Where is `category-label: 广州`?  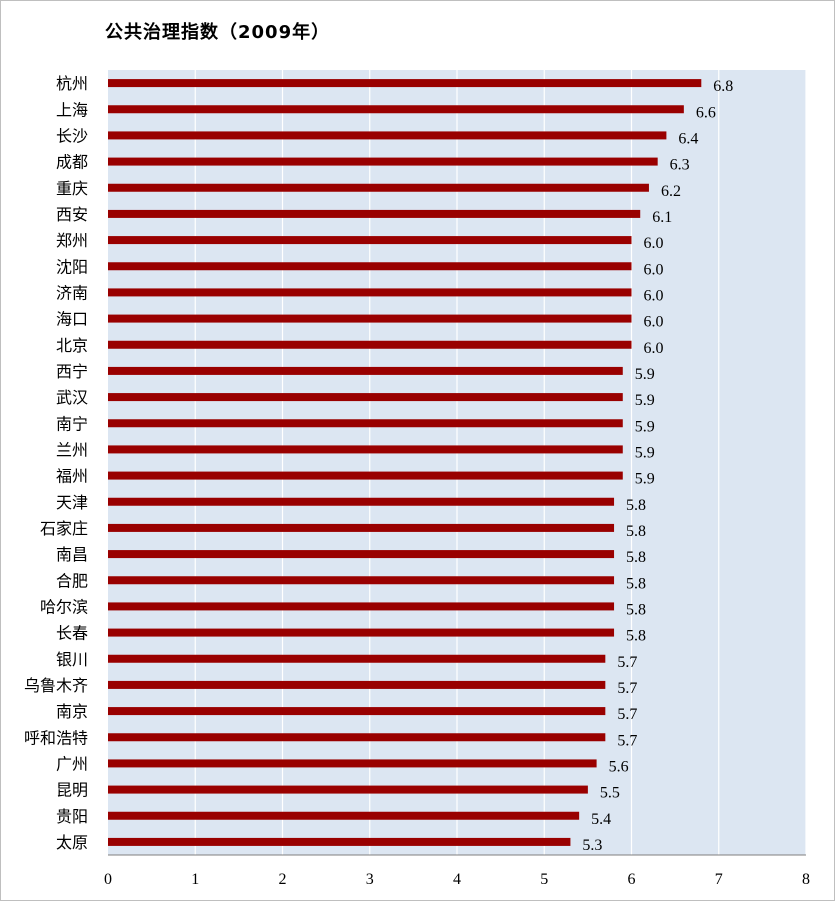 category-label: 广州 is located at coordinates (72, 763).